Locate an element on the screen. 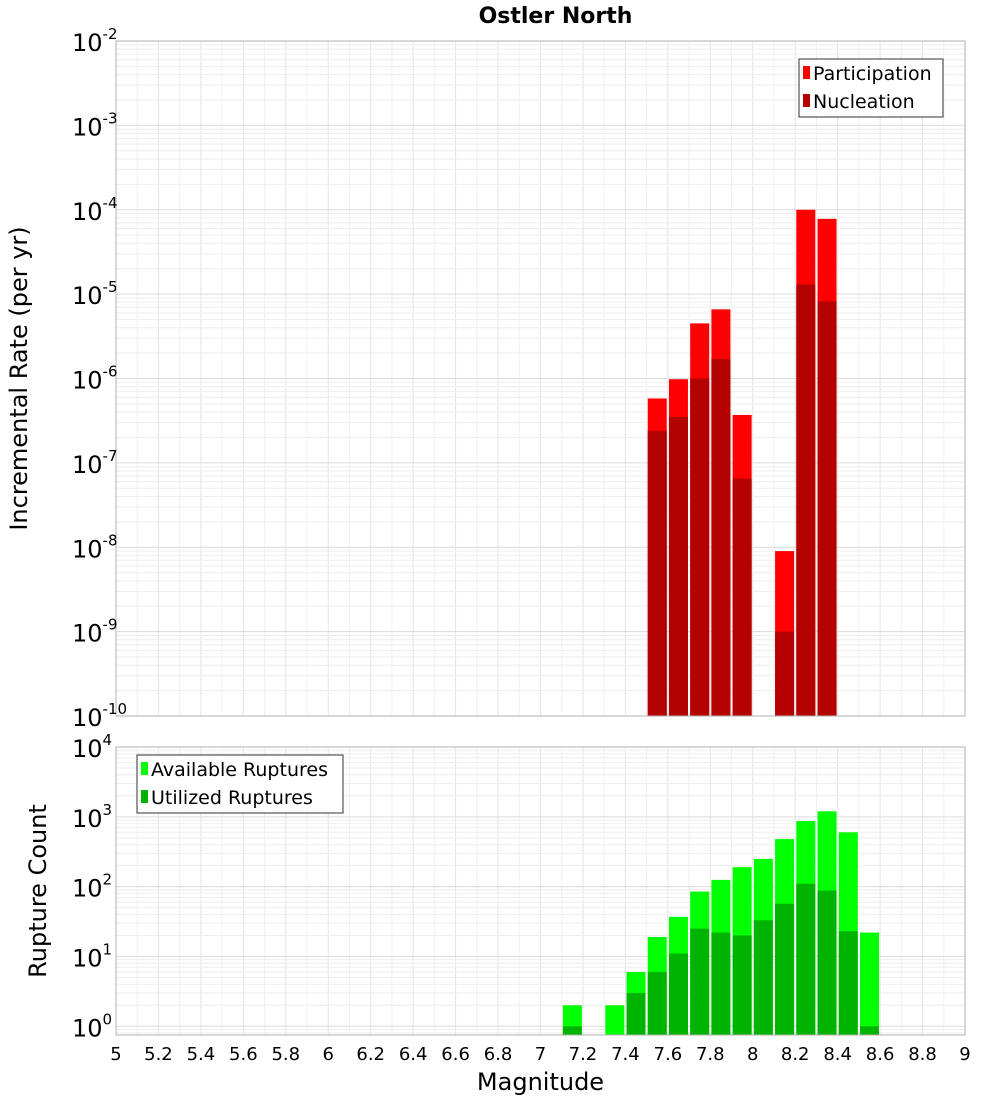 Image resolution: width=1000 pixels, height=1100 pixels. y-axis-label: Rupture Count is located at coordinates (38, 891).